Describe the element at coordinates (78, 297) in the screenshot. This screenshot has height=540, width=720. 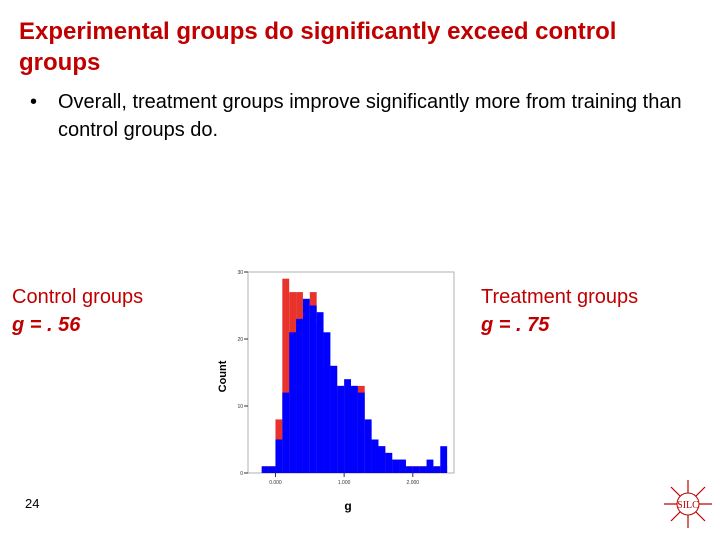
I see `control-groups-name: Control groups` at that location.